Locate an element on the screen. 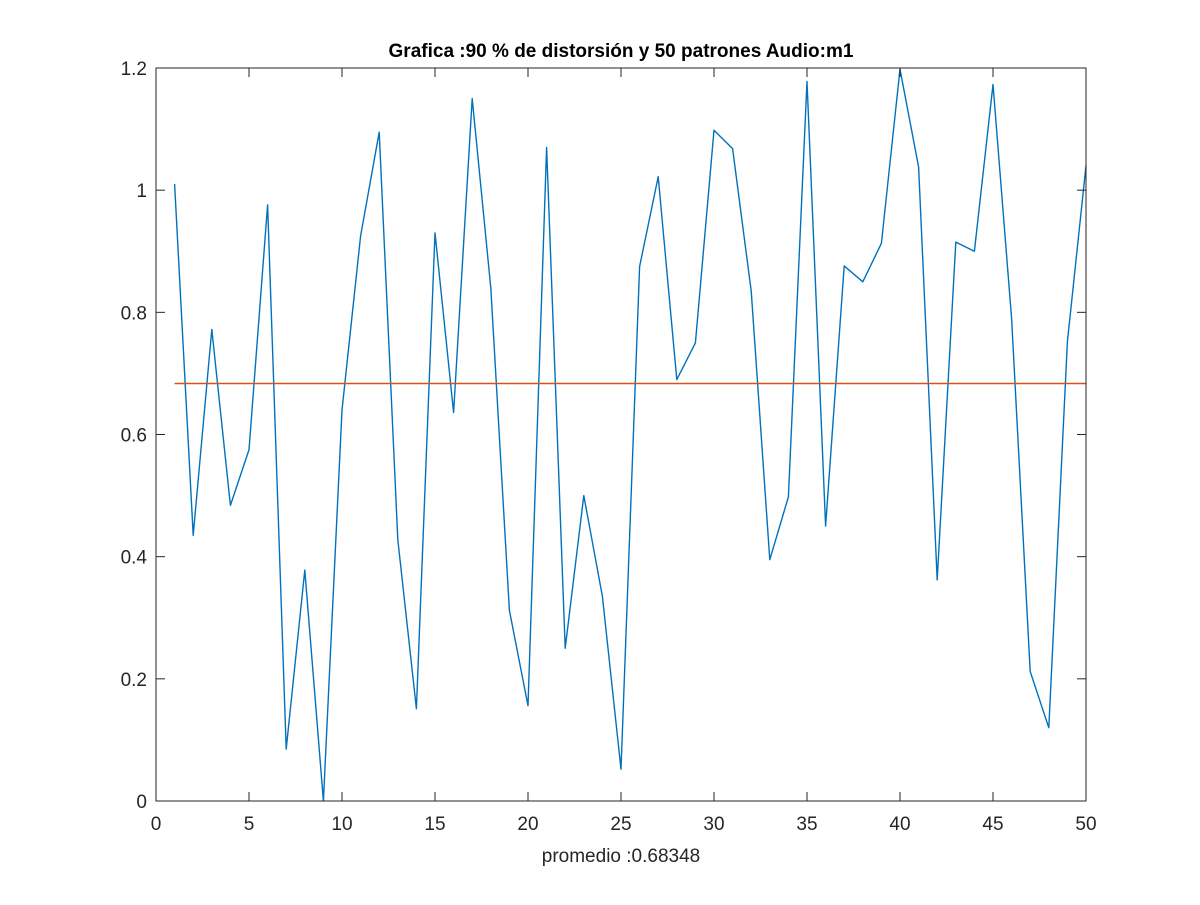  x-tick-label: 20 is located at coordinates (527, 824).